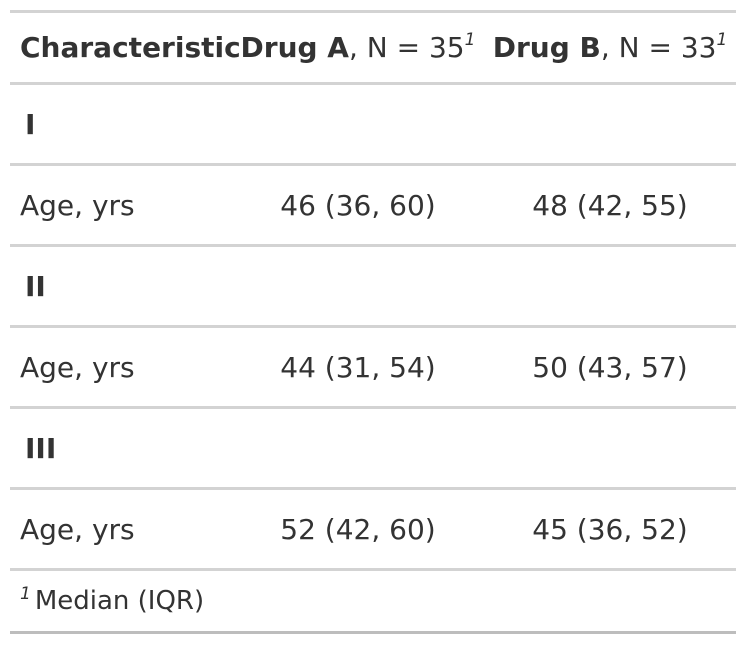 The width and height of the screenshot is (746, 645). What do you see at coordinates (373, 124) in the screenshot?
I see `group-row: I` at bounding box center [373, 124].